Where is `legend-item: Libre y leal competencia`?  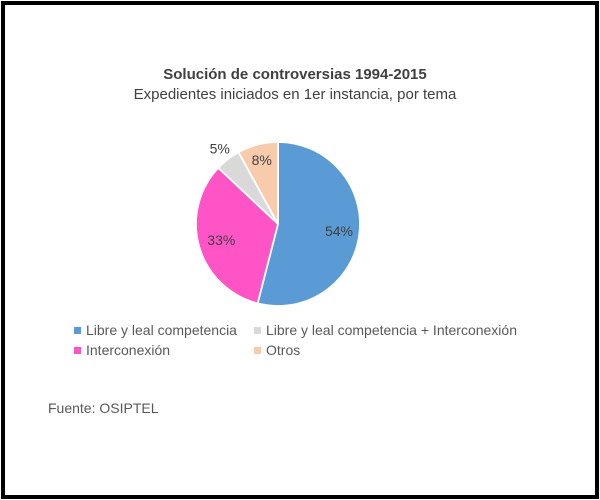 legend-item: Libre y leal competencia is located at coordinates (164, 330).